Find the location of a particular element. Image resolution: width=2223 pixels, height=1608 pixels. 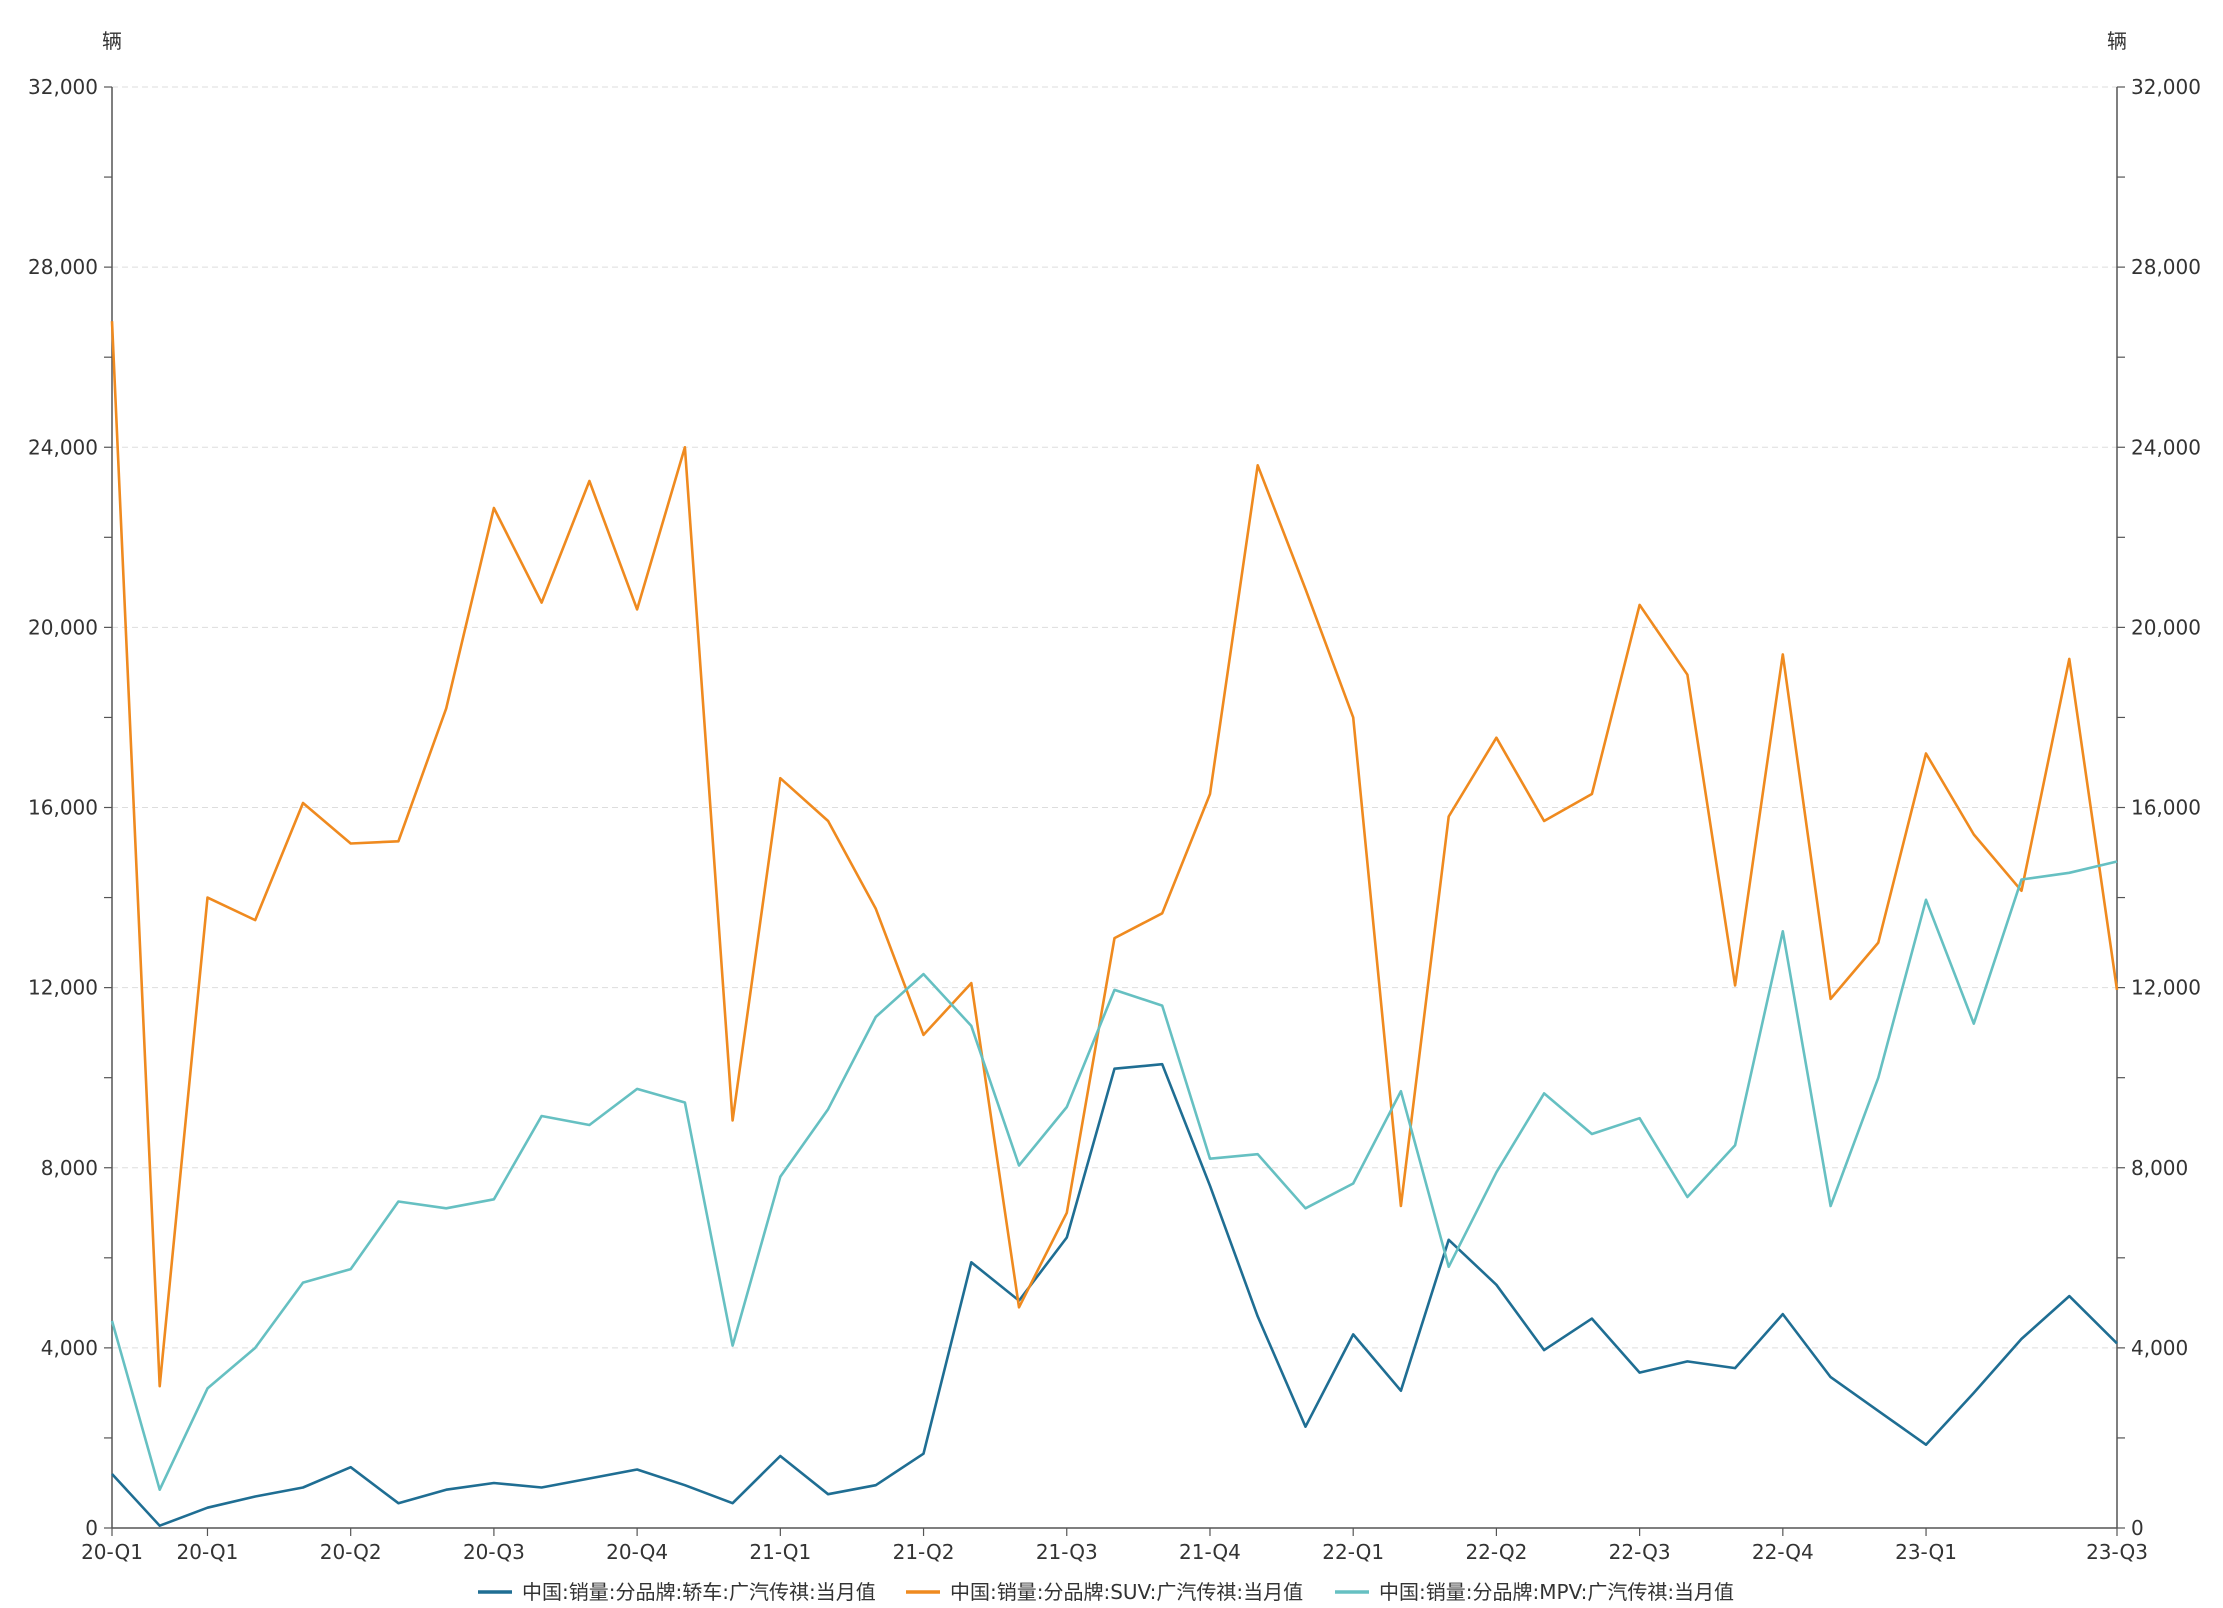

x-tick-label: 21-Q2 is located at coordinates (924, 1552).